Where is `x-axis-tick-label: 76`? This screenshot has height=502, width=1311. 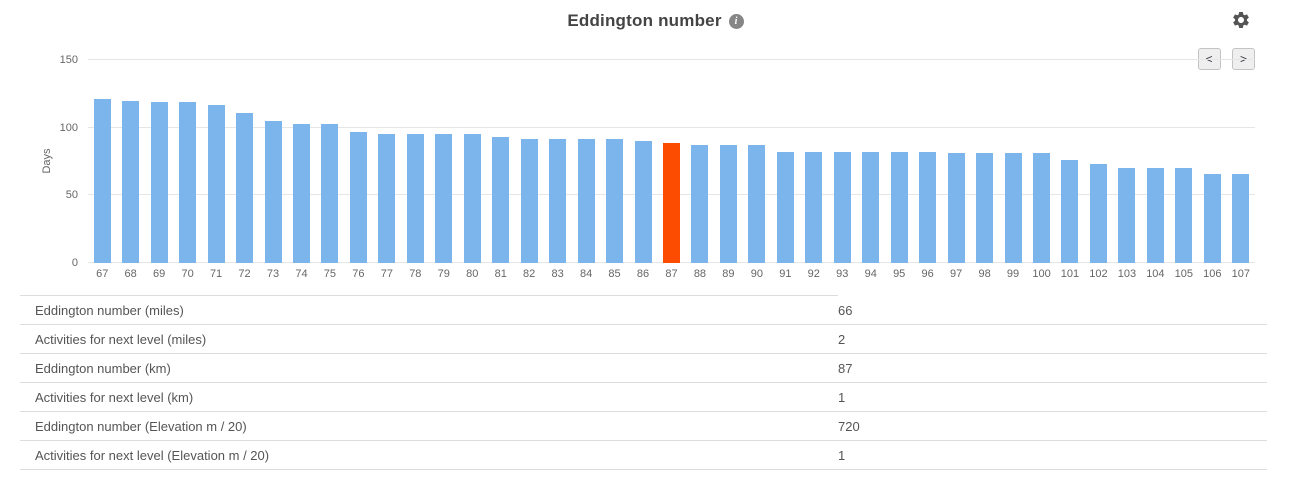
x-axis-tick-label: 76 is located at coordinates (358, 274).